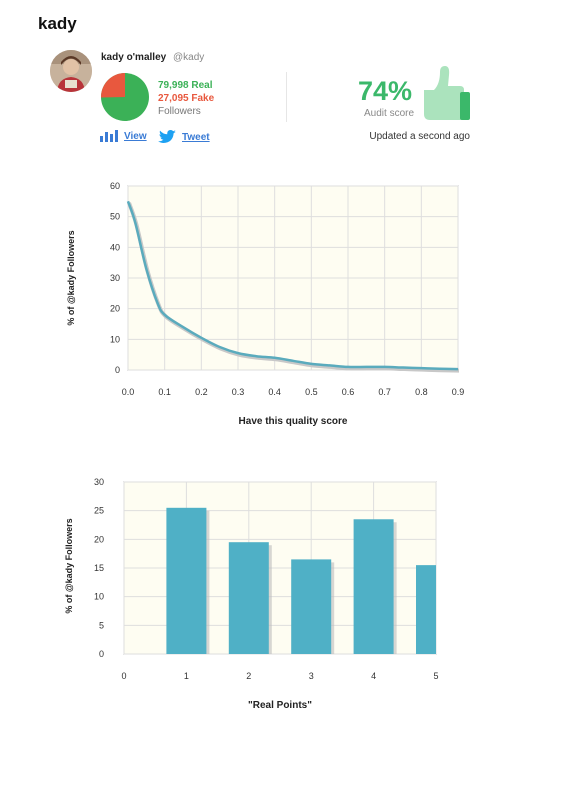 The height and width of the screenshot is (800, 586). Describe the element at coordinates (167, 136) in the screenshot. I see `twitter-bird-icon` at that location.